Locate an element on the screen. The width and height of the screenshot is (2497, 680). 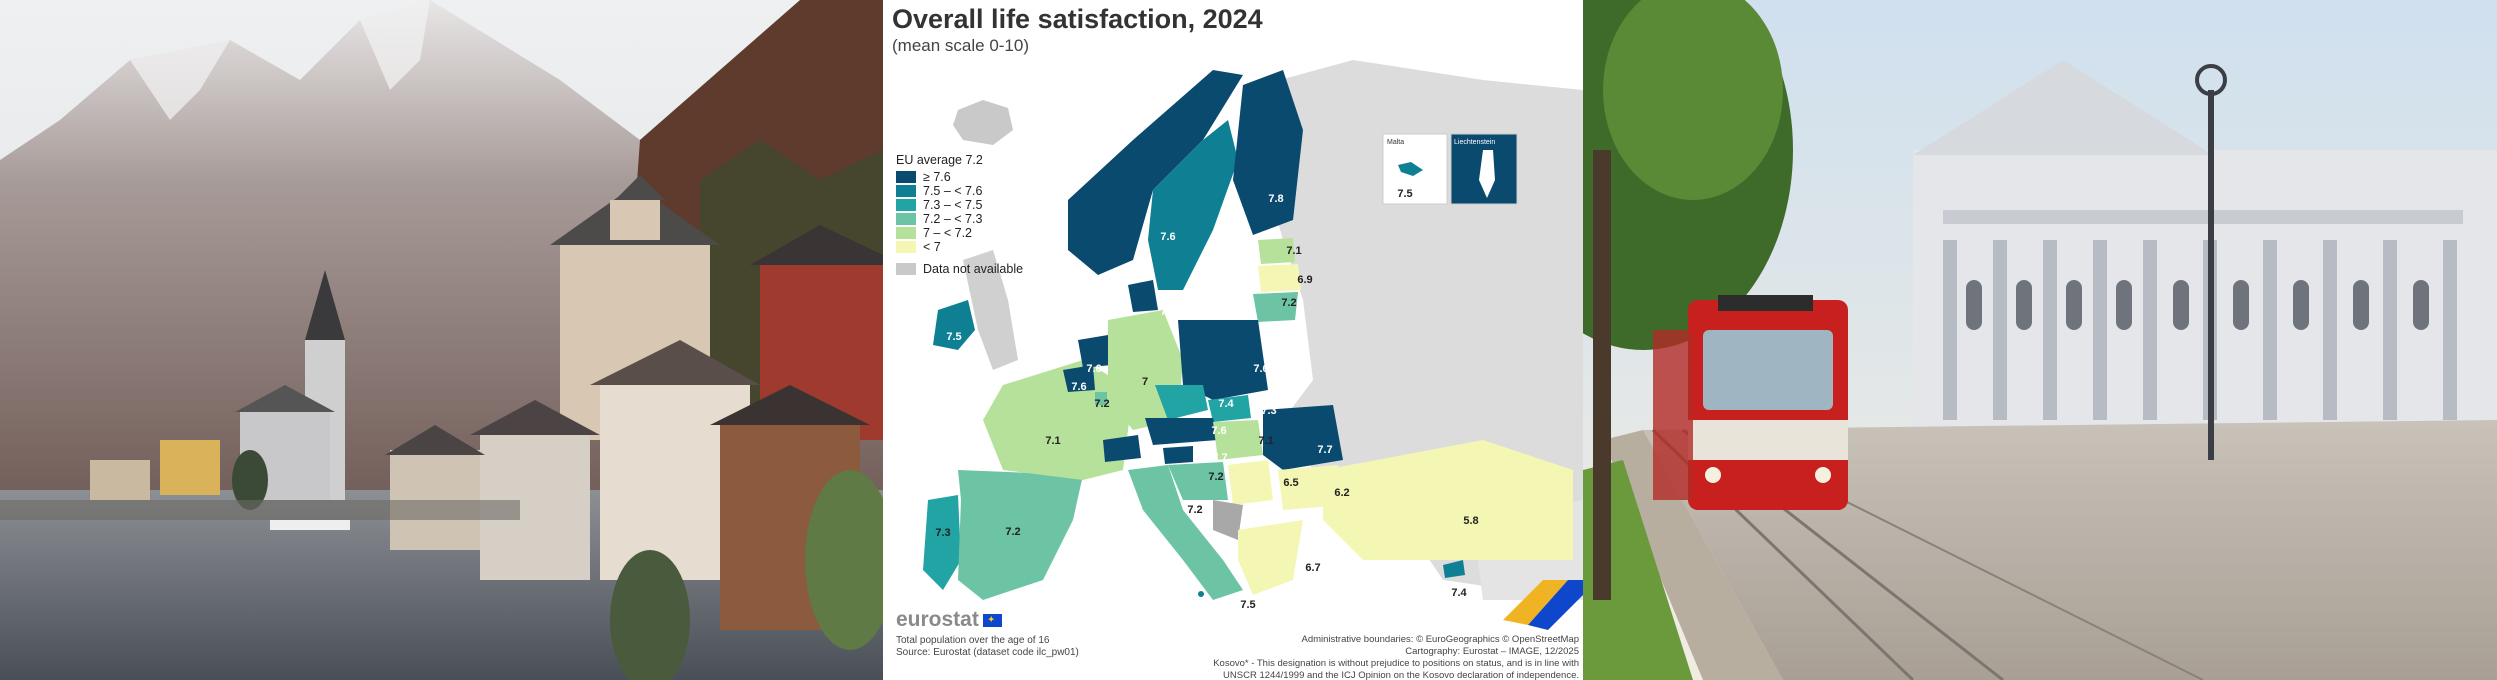
liechtenstein-inset: Liechtenstein is located at coordinates (1484, 169).